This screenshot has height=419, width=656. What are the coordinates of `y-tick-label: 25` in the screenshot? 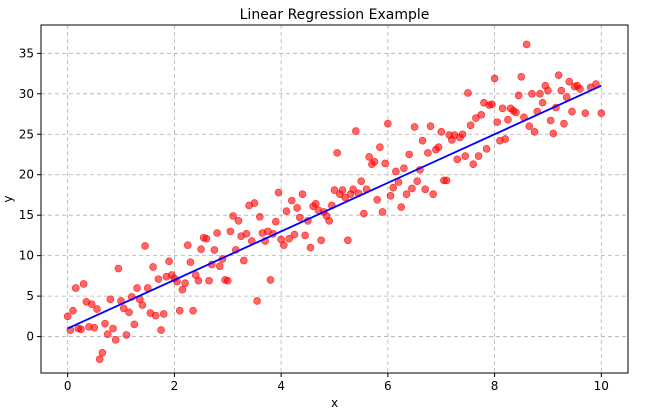 It's located at (26, 134).